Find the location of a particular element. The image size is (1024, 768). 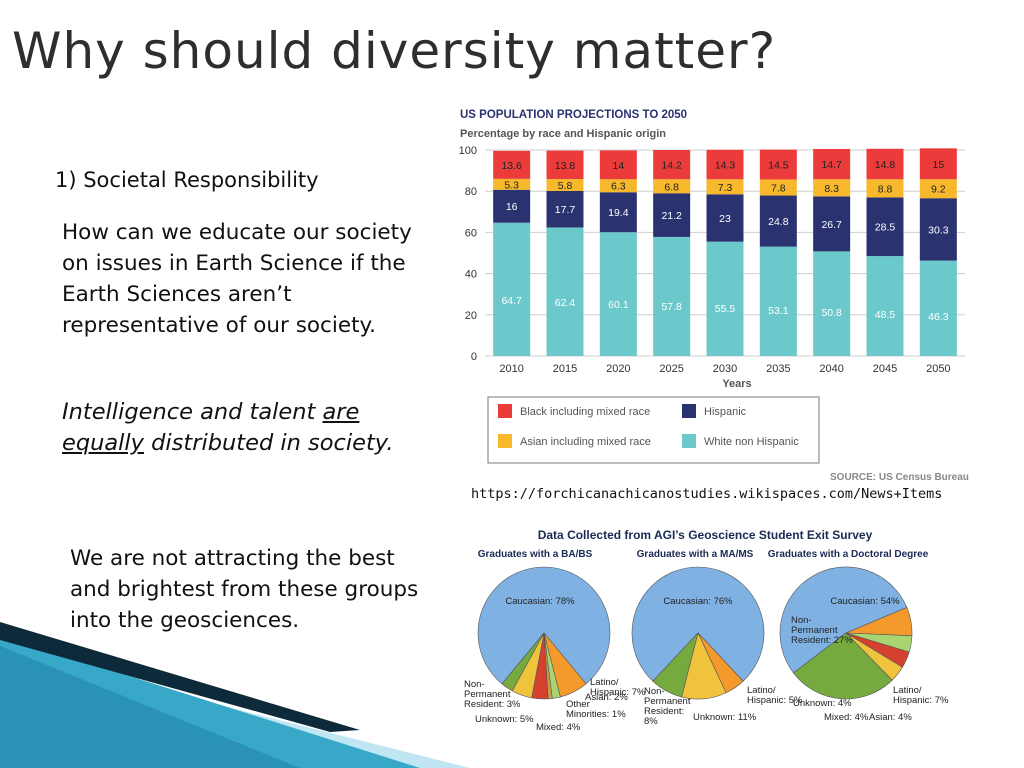

bar-data-label: 6.3 is located at coordinates (618, 187).